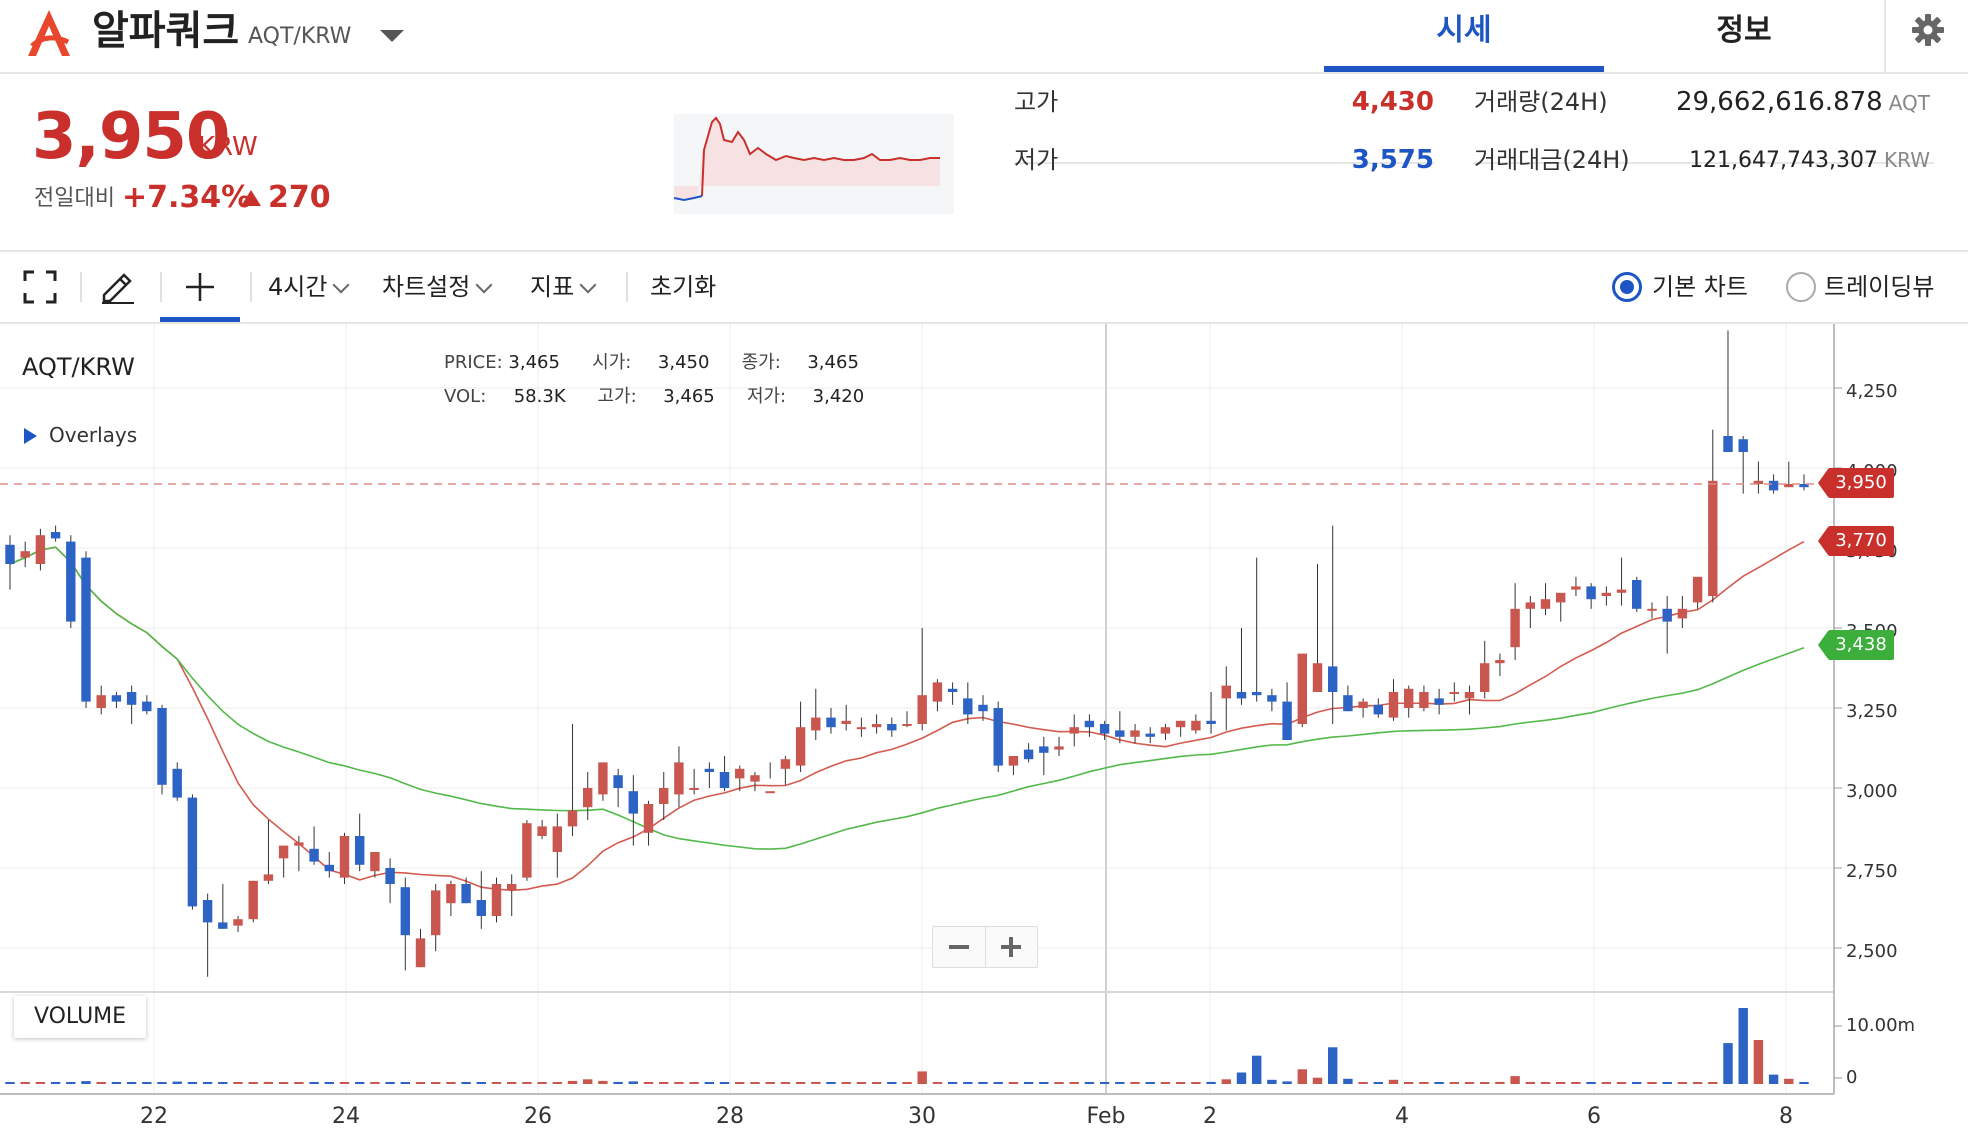 The height and width of the screenshot is (1144, 1968). What do you see at coordinates (1402, 1116) in the screenshot?
I see `x-tick-label: 4` at bounding box center [1402, 1116].